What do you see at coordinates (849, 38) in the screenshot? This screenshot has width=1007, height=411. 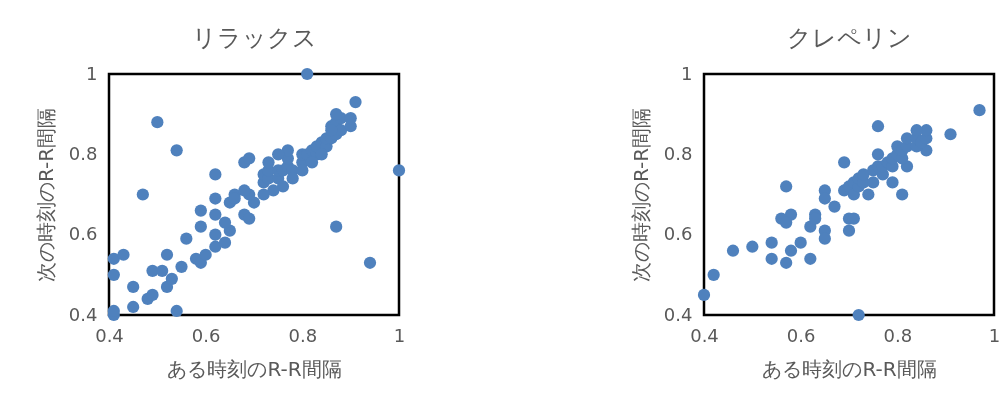 I see `chart-title: クレペリン` at bounding box center [849, 38].